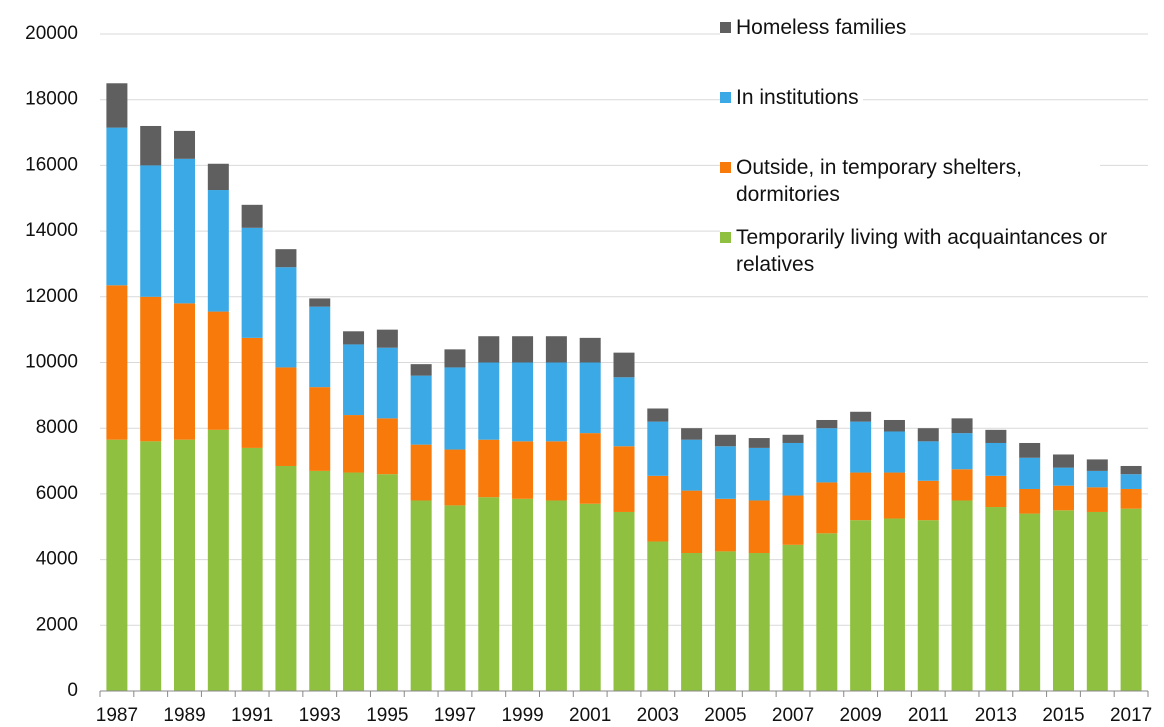  What do you see at coordinates (928, 715) in the screenshot?
I see `x-tick-label: 2011` at bounding box center [928, 715].